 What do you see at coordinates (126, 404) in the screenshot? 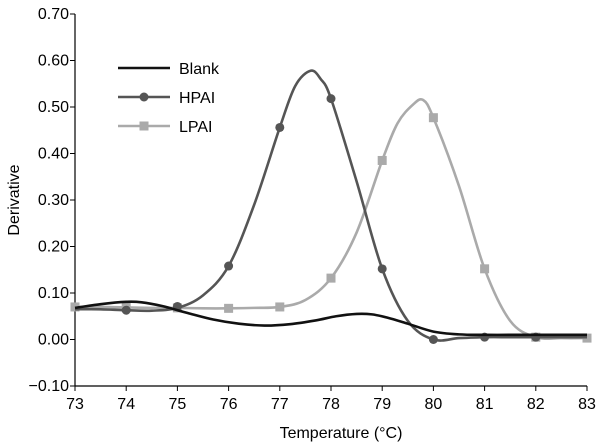
I see `x-tick-label: 74` at bounding box center [126, 404].